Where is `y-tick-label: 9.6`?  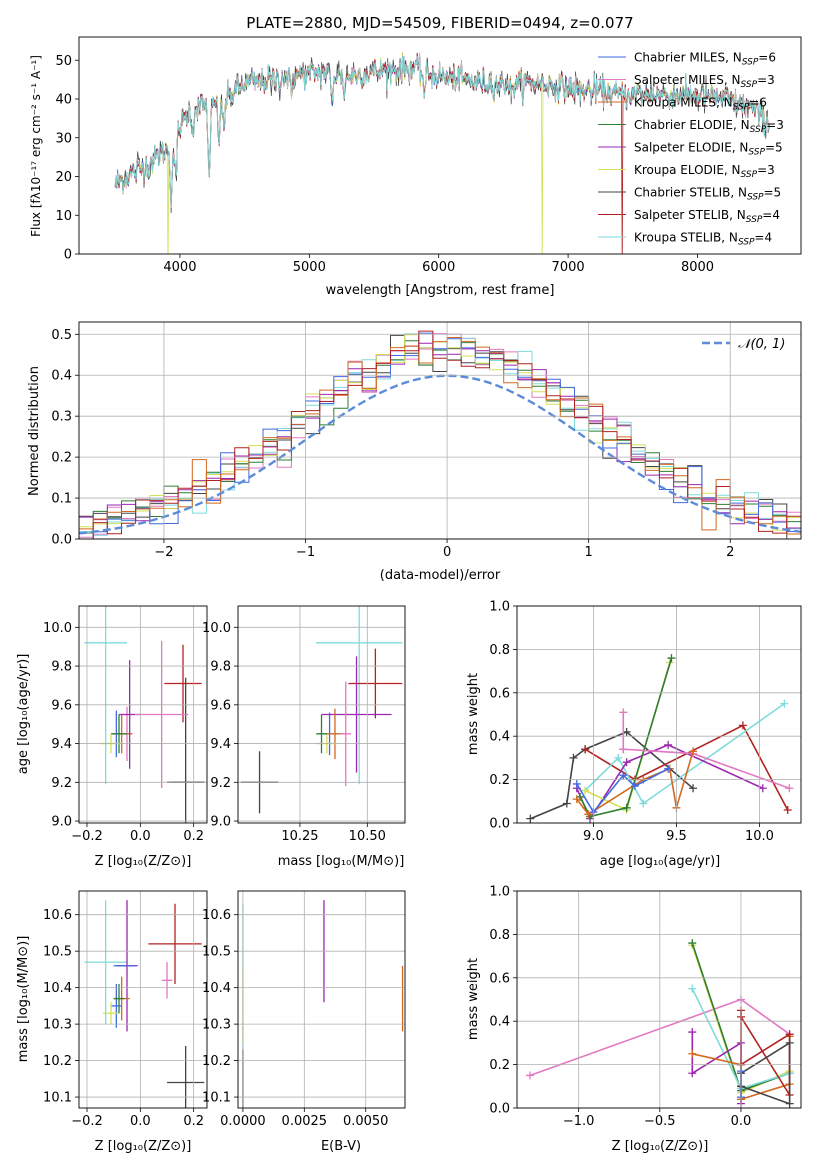 y-tick-label: 9.6 is located at coordinates (61, 705).